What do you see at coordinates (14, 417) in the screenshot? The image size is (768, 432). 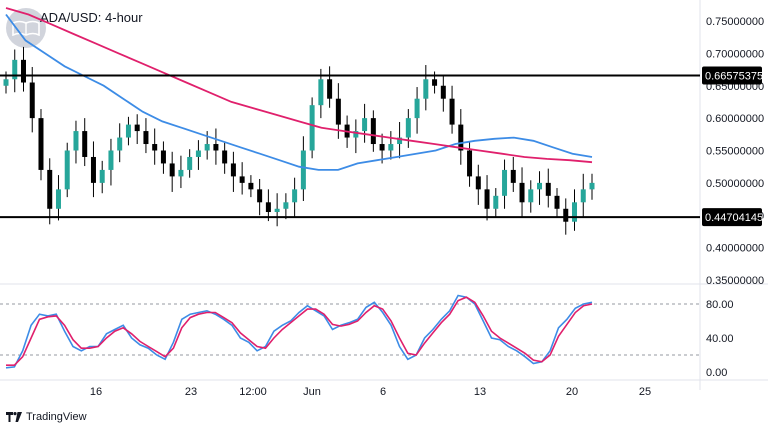 I see `tradingview-icon` at bounding box center [14, 417].